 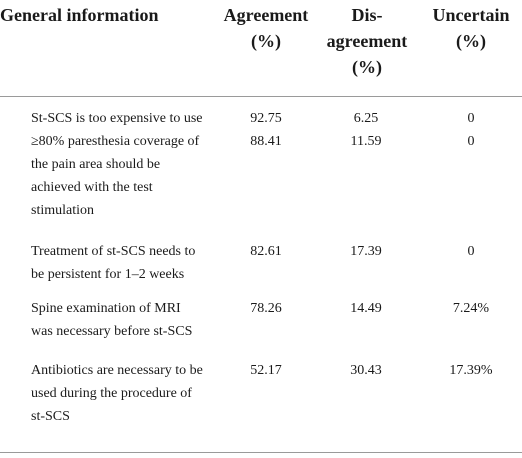 I want to click on row4-label-line2: was necessary before st-SCS, so click(x=112, y=331).